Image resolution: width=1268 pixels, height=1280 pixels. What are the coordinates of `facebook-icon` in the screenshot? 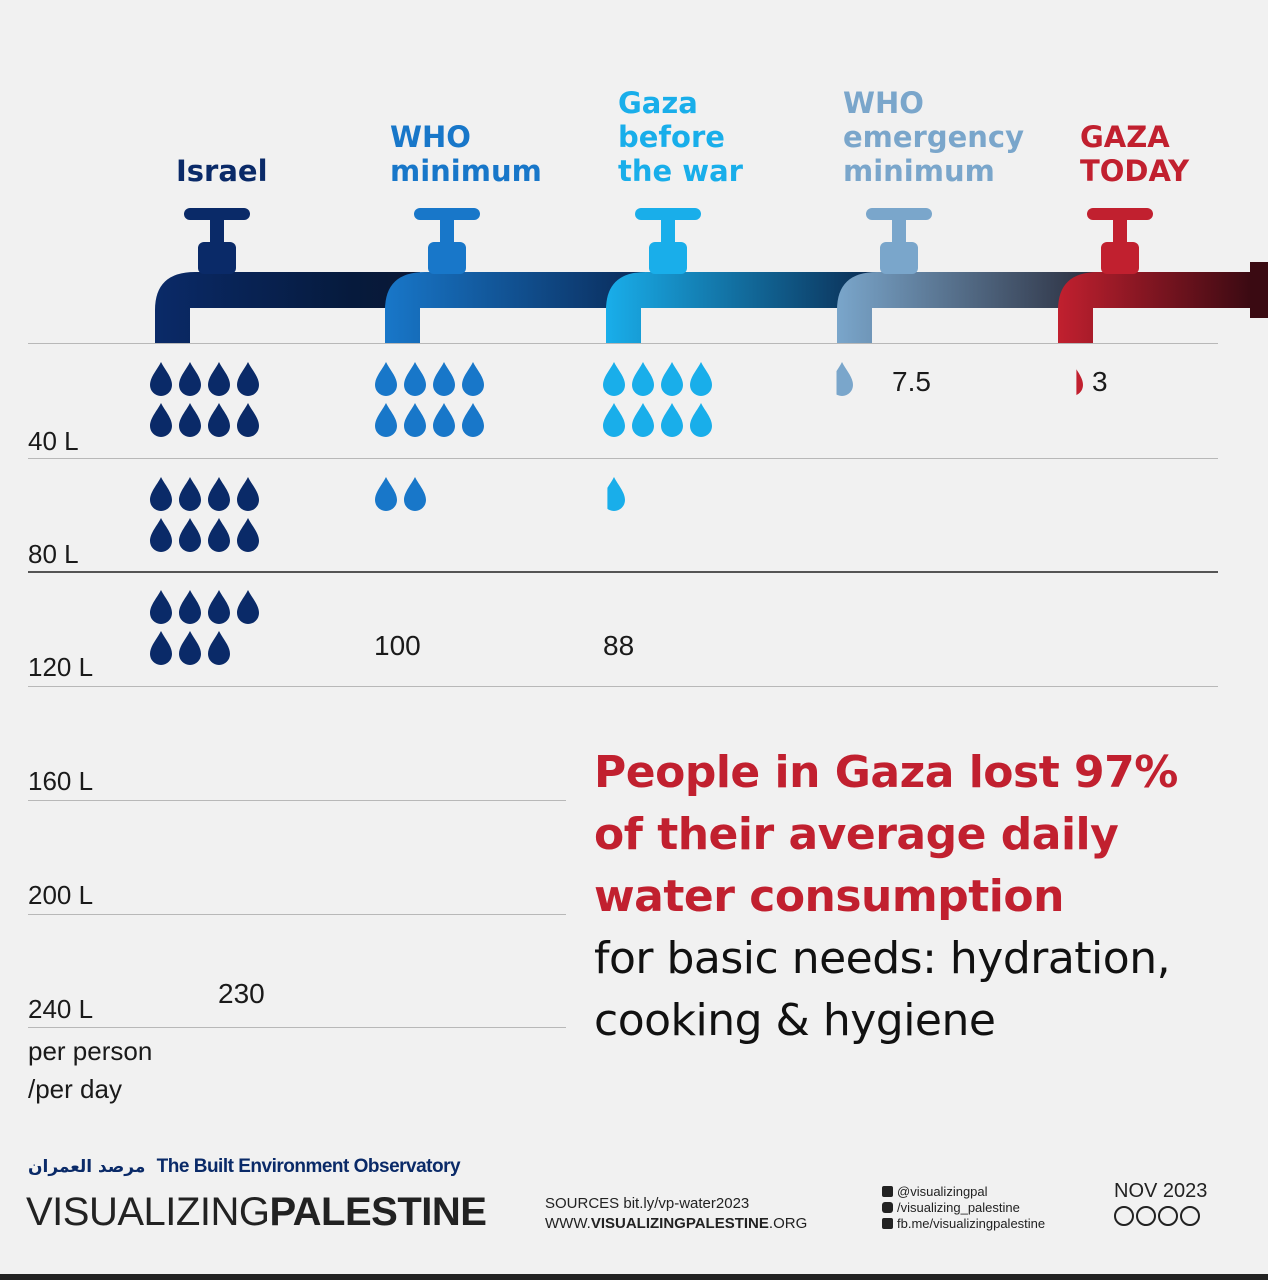 It's located at (887, 1223).